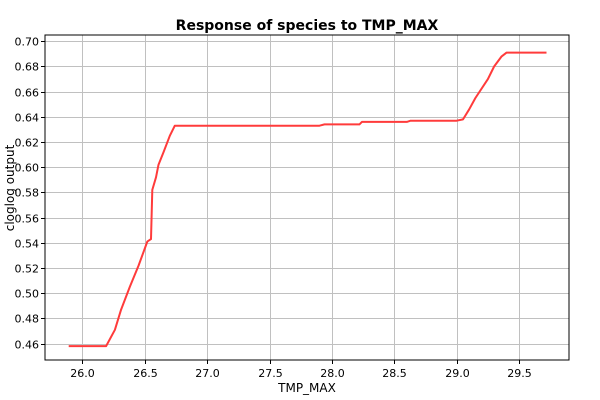  What do you see at coordinates (27, 168) in the screenshot?
I see `y-tick-label: 0.60` at bounding box center [27, 168].